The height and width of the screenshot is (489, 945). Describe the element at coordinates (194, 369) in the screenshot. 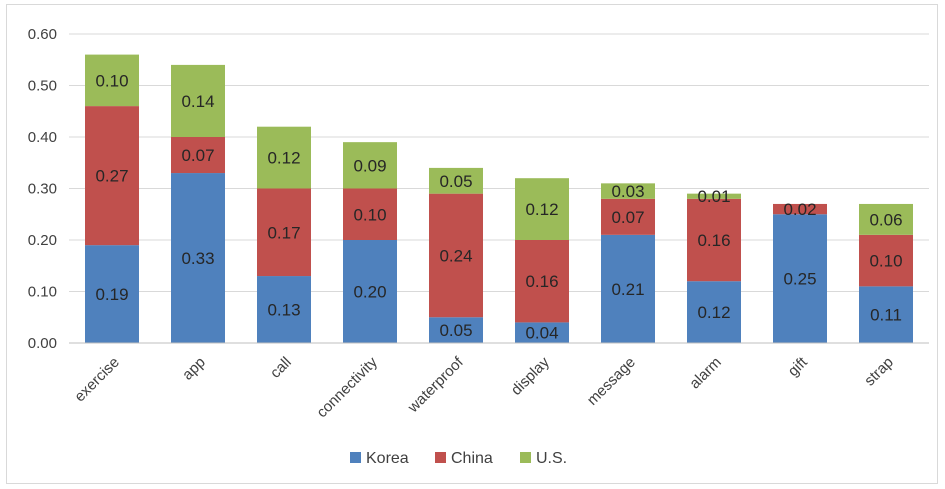

I see `x-tick-label: app` at that location.